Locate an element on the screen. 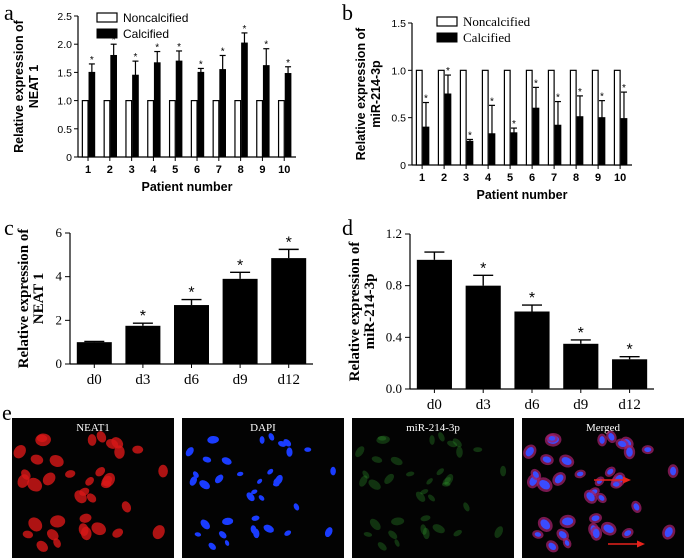 The width and height of the screenshot is (685, 558). x-tick-label: 2 is located at coordinates (110, 170).